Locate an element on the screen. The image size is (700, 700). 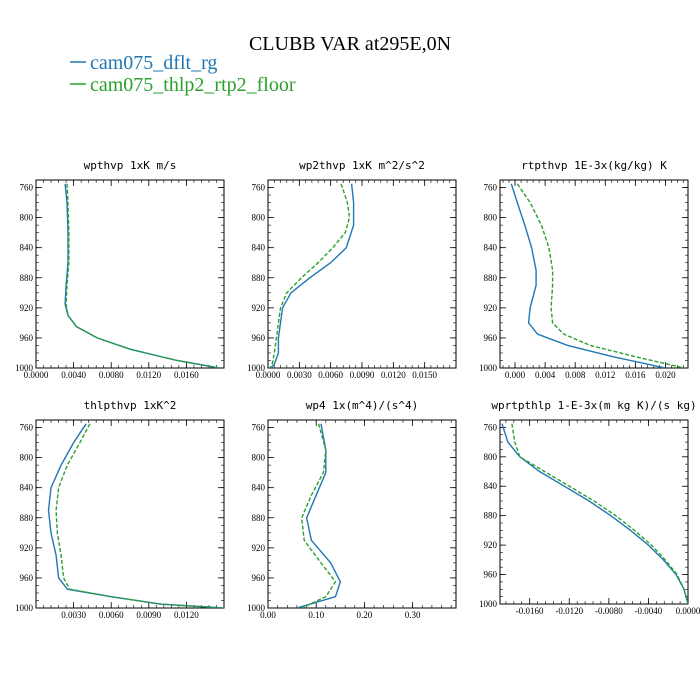
x-tick-label: 0.0040 is located at coordinates (73, 375).